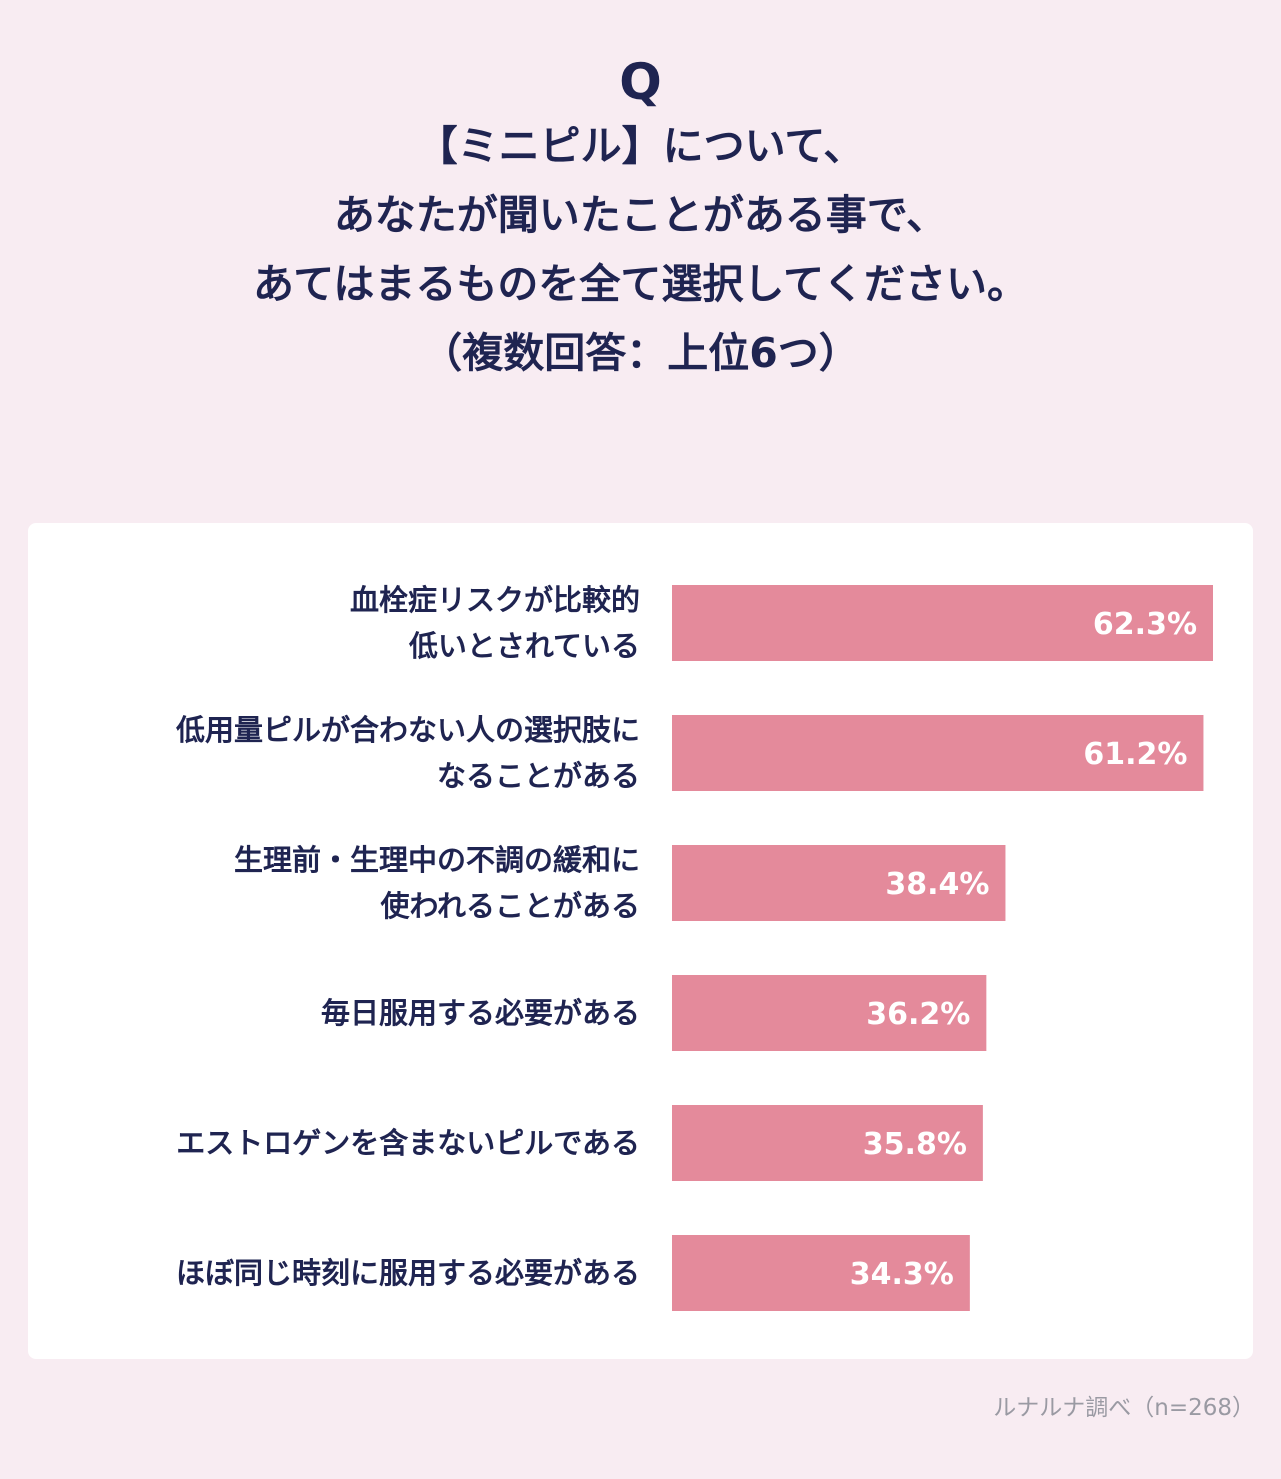  Describe the element at coordinates (524, 646) in the screenshot. I see `category-label-1-line-2: 低いとされている` at that location.